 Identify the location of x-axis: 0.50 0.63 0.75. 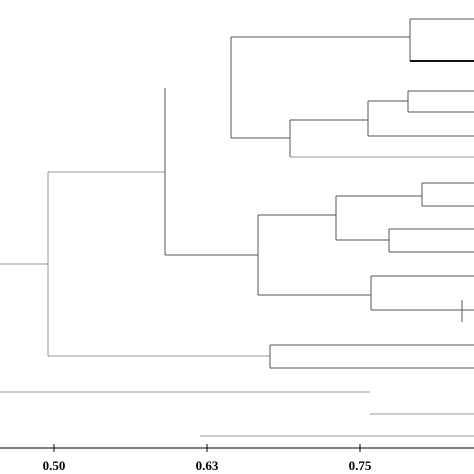
(237, 458).